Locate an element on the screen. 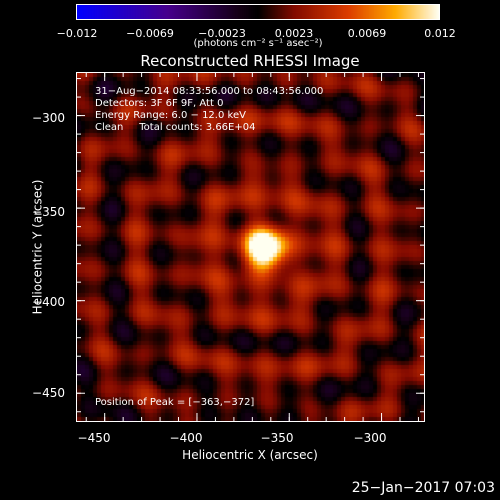 This screenshot has width=500, height=500. y-axis-label: Heliocentric Y (arcsec) is located at coordinates (37, 247).